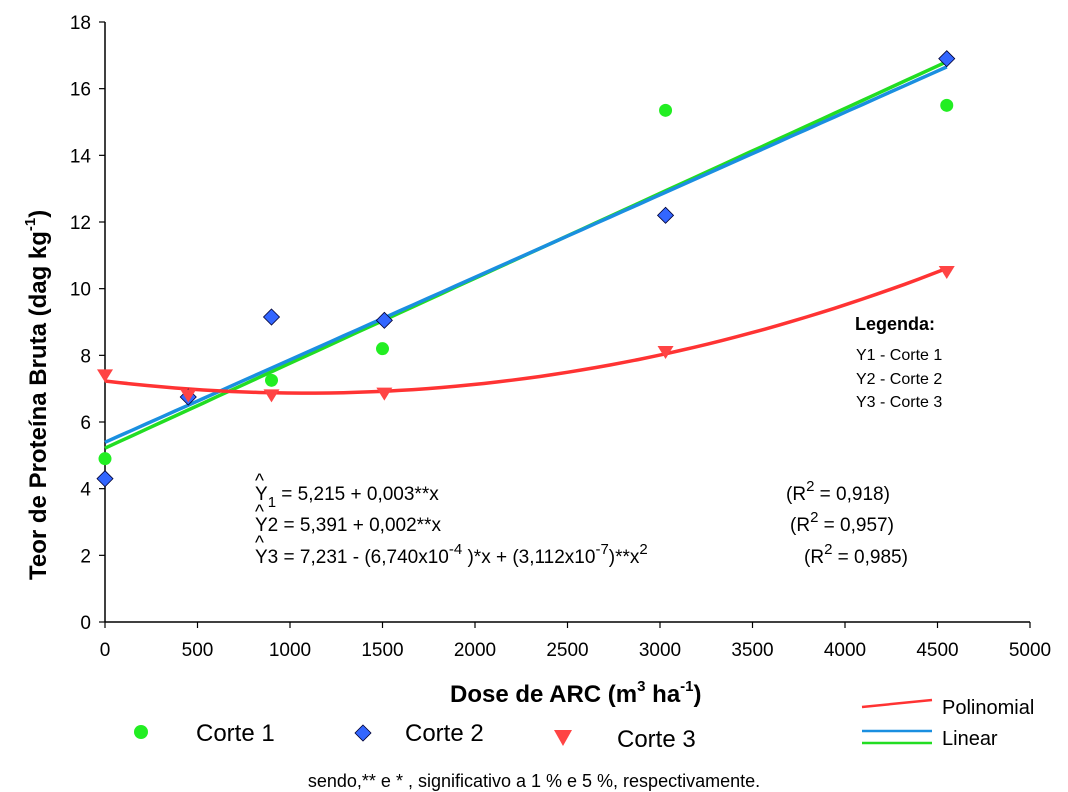  What do you see at coordinates (899, 379) in the screenshot?
I see `legend-item-y2: Y2 - Corte 2` at bounding box center [899, 379].